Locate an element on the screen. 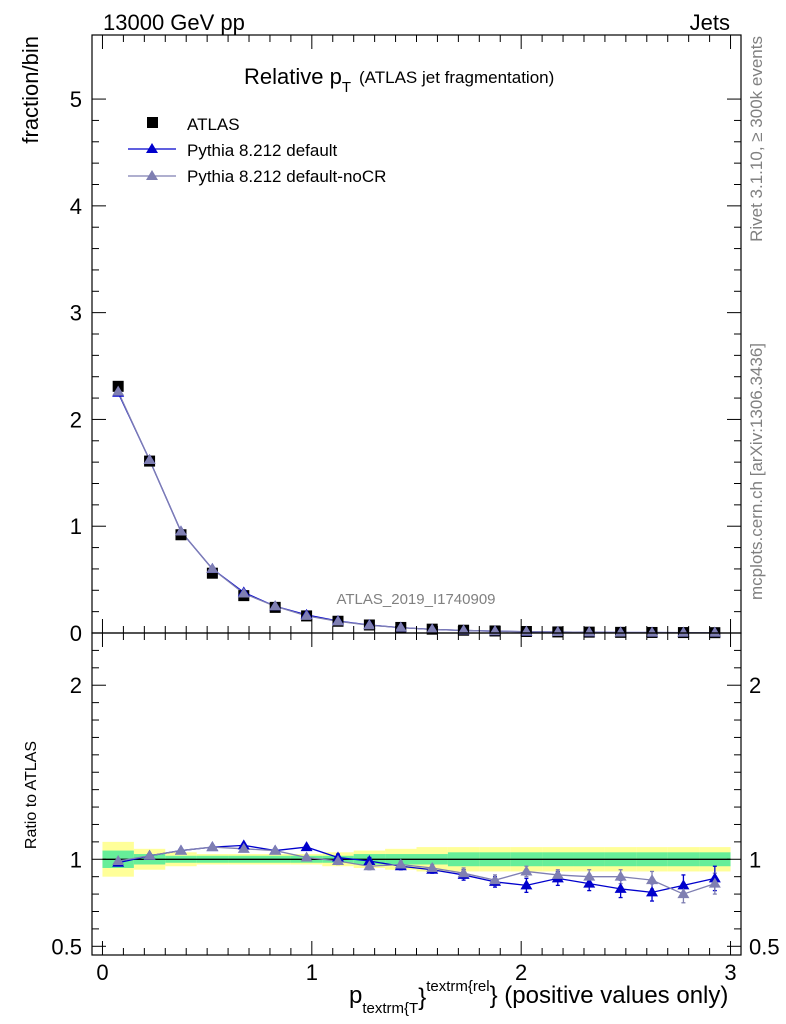 This screenshot has height=1024, width=786. ratio-xtick-label: 1 is located at coordinates (312, 972).